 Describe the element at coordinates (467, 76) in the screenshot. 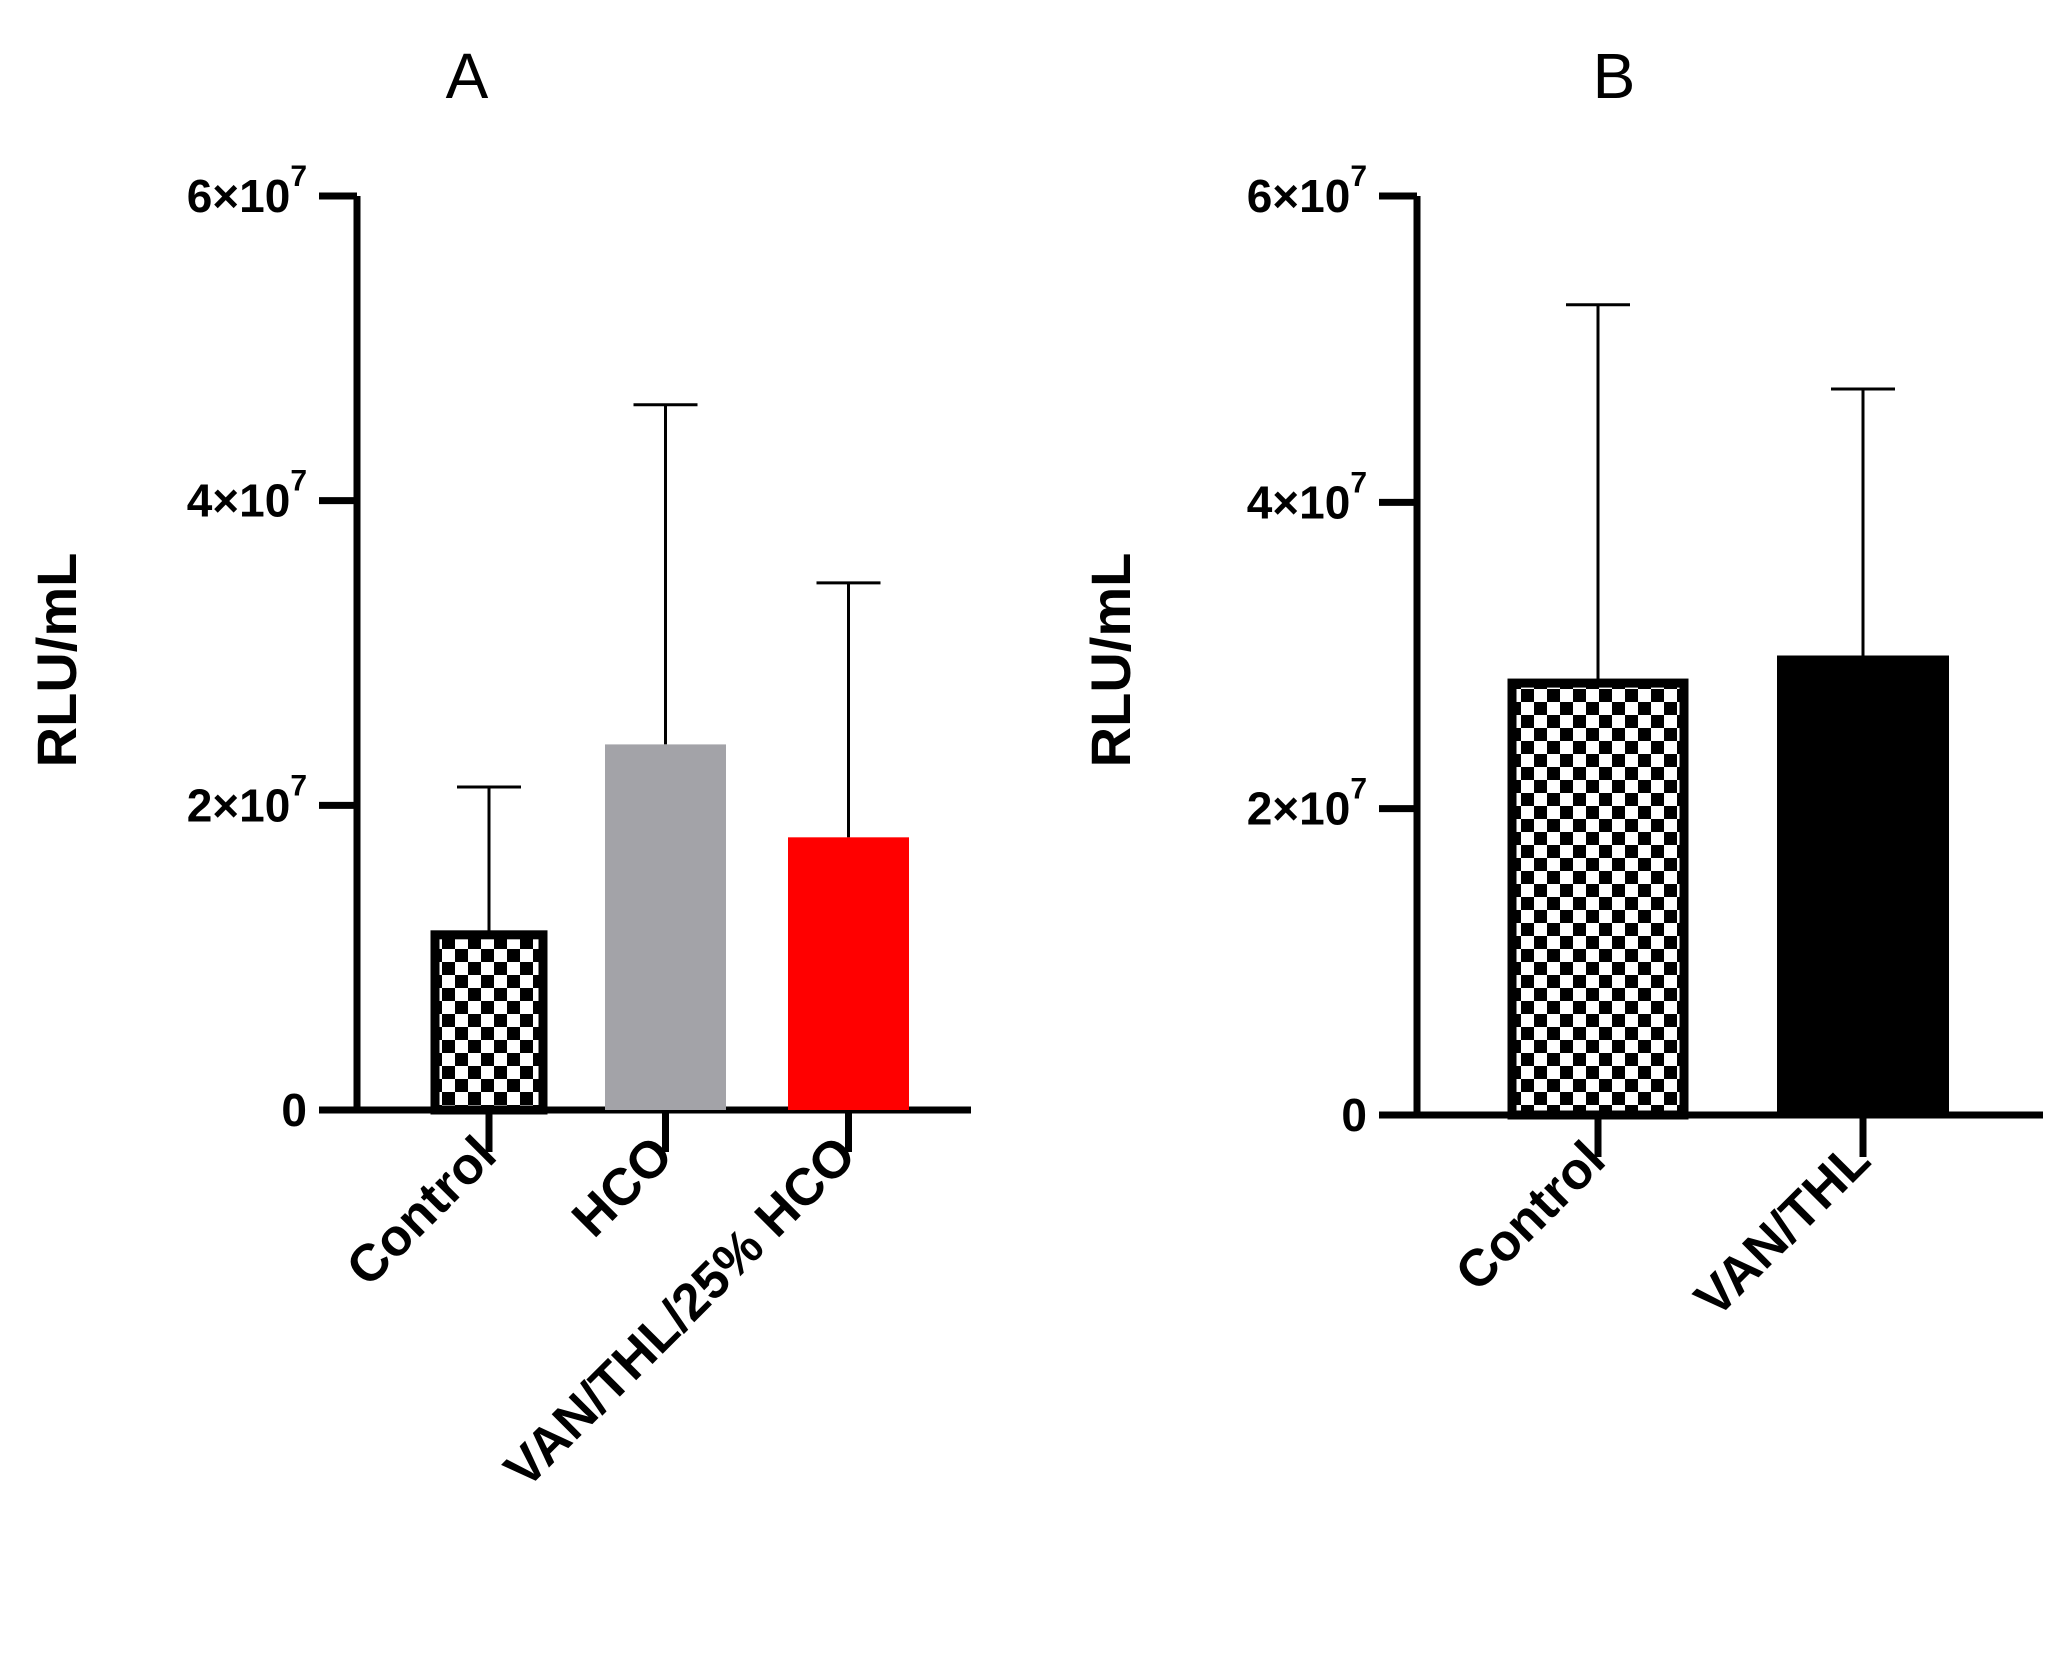

I see `panel-title: A` at that location.